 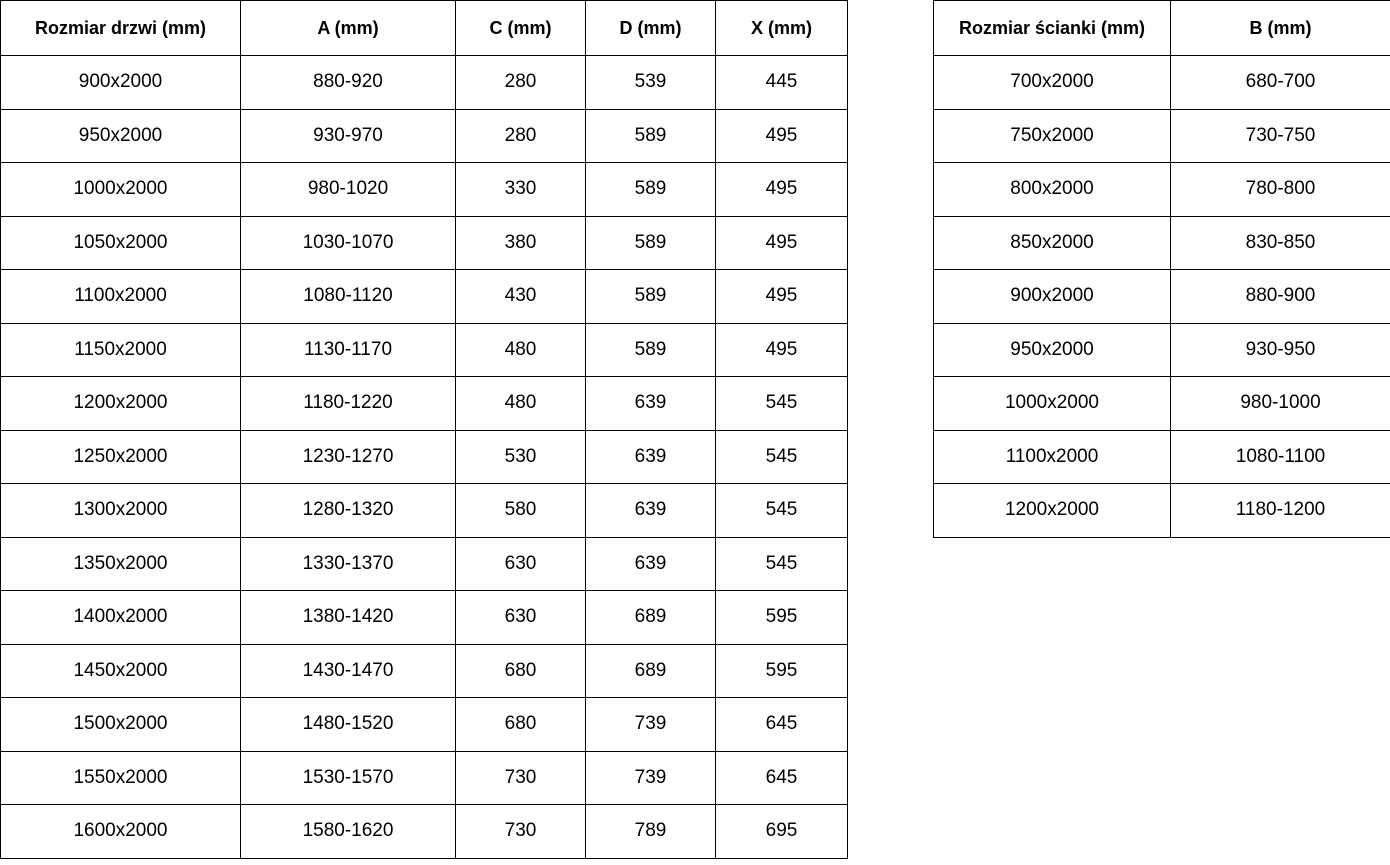 I want to click on table-cell: 930-950, so click(x=1280, y=349).